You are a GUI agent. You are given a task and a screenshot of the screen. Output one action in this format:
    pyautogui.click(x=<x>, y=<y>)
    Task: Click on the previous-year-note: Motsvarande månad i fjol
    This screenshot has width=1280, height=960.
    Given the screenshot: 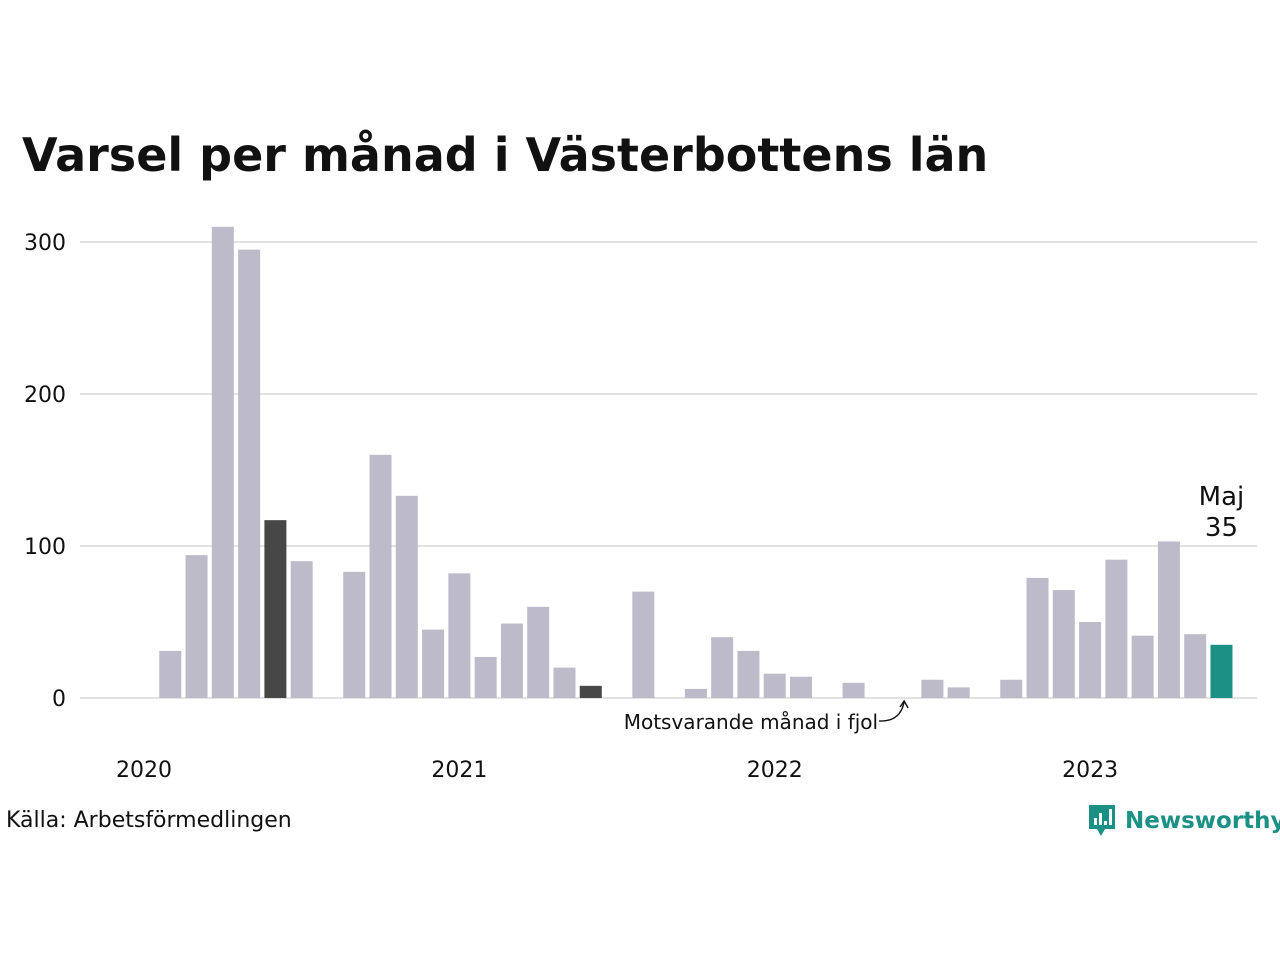 What is the action you would take?
    pyautogui.click(x=751, y=722)
    